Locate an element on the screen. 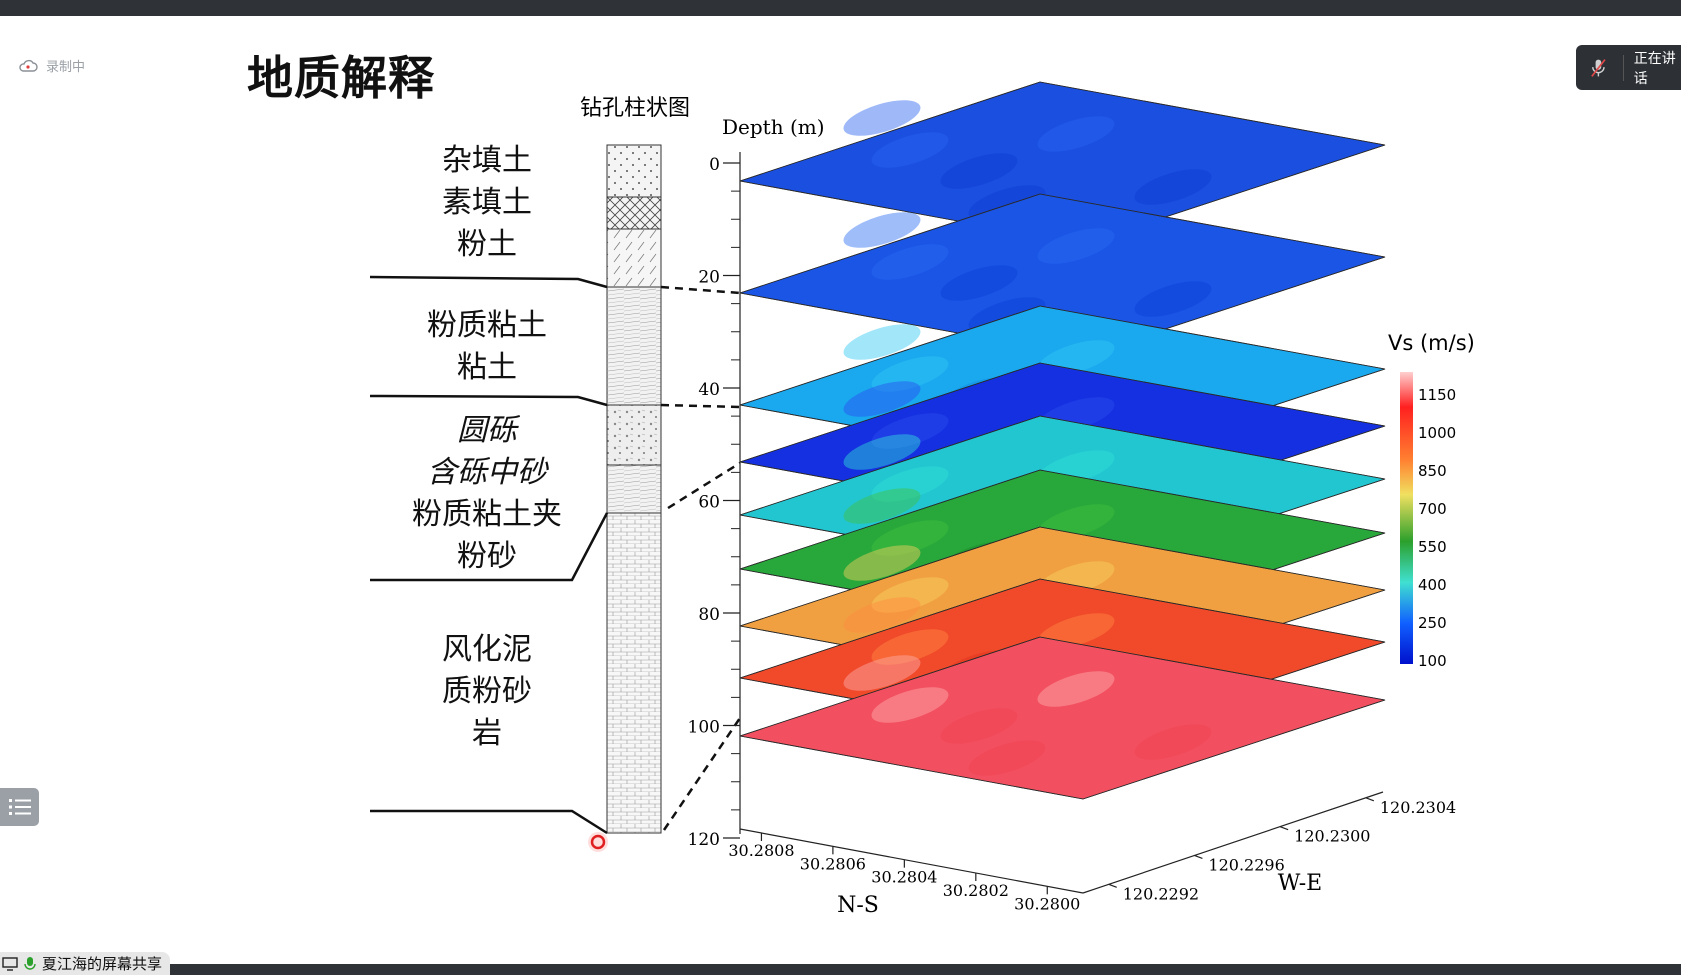 Image resolution: width=1681 pixels, height=975 pixels. colorbar-tick-label: 250 is located at coordinates (1432, 623).